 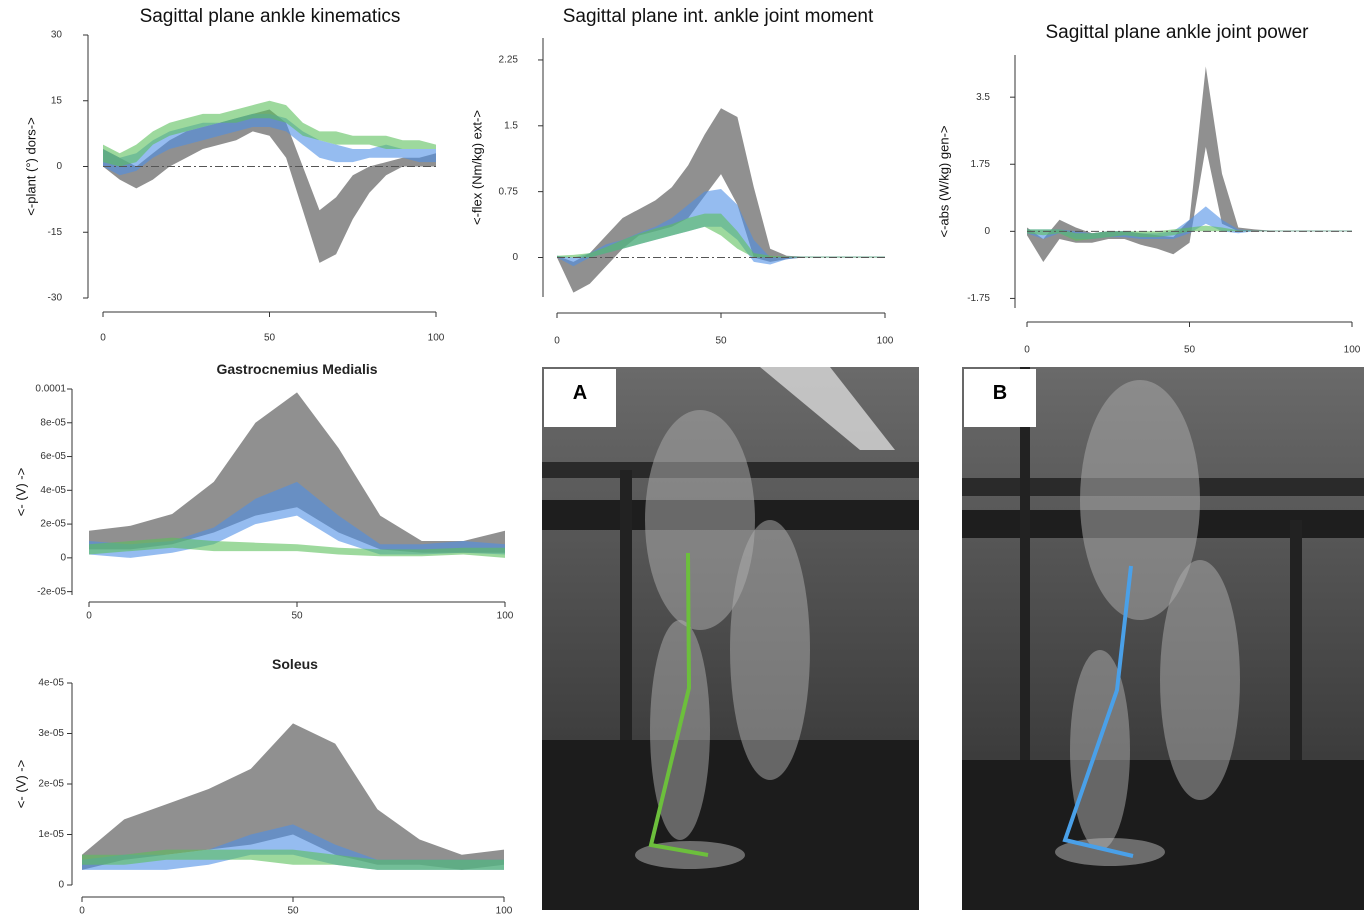 I want to click on y-tick-label: 1e-05, so click(x=51, y=834).